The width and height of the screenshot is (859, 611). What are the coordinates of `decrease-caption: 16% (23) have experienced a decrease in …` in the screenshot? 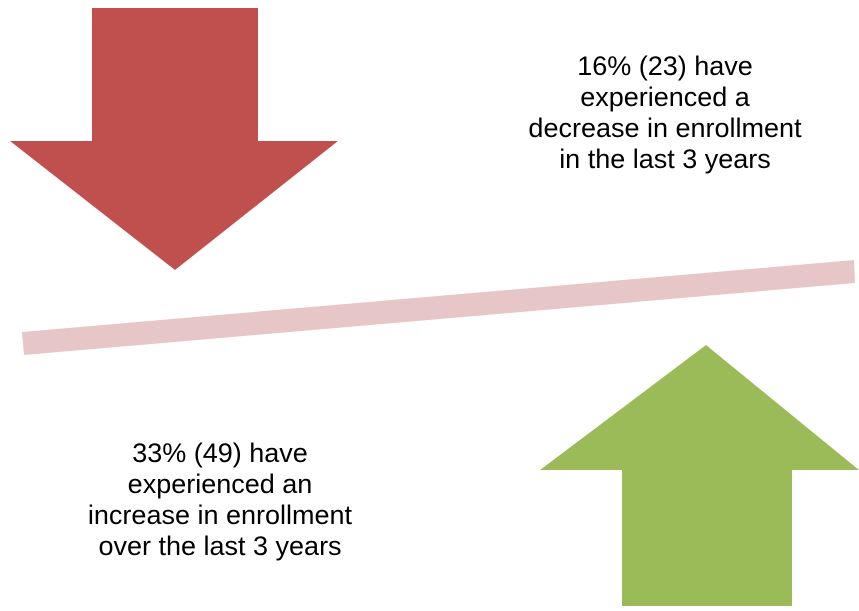 It's located at (665, 113).